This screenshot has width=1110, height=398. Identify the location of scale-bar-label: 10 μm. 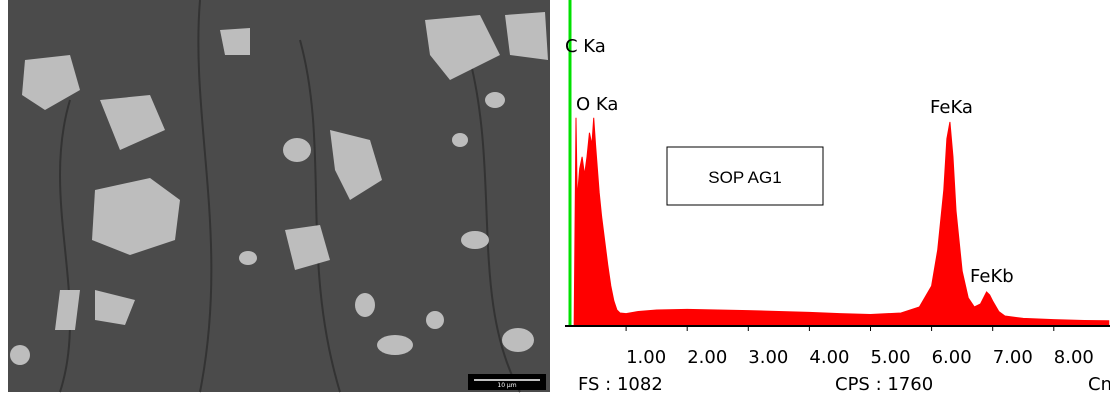
(506, 385).